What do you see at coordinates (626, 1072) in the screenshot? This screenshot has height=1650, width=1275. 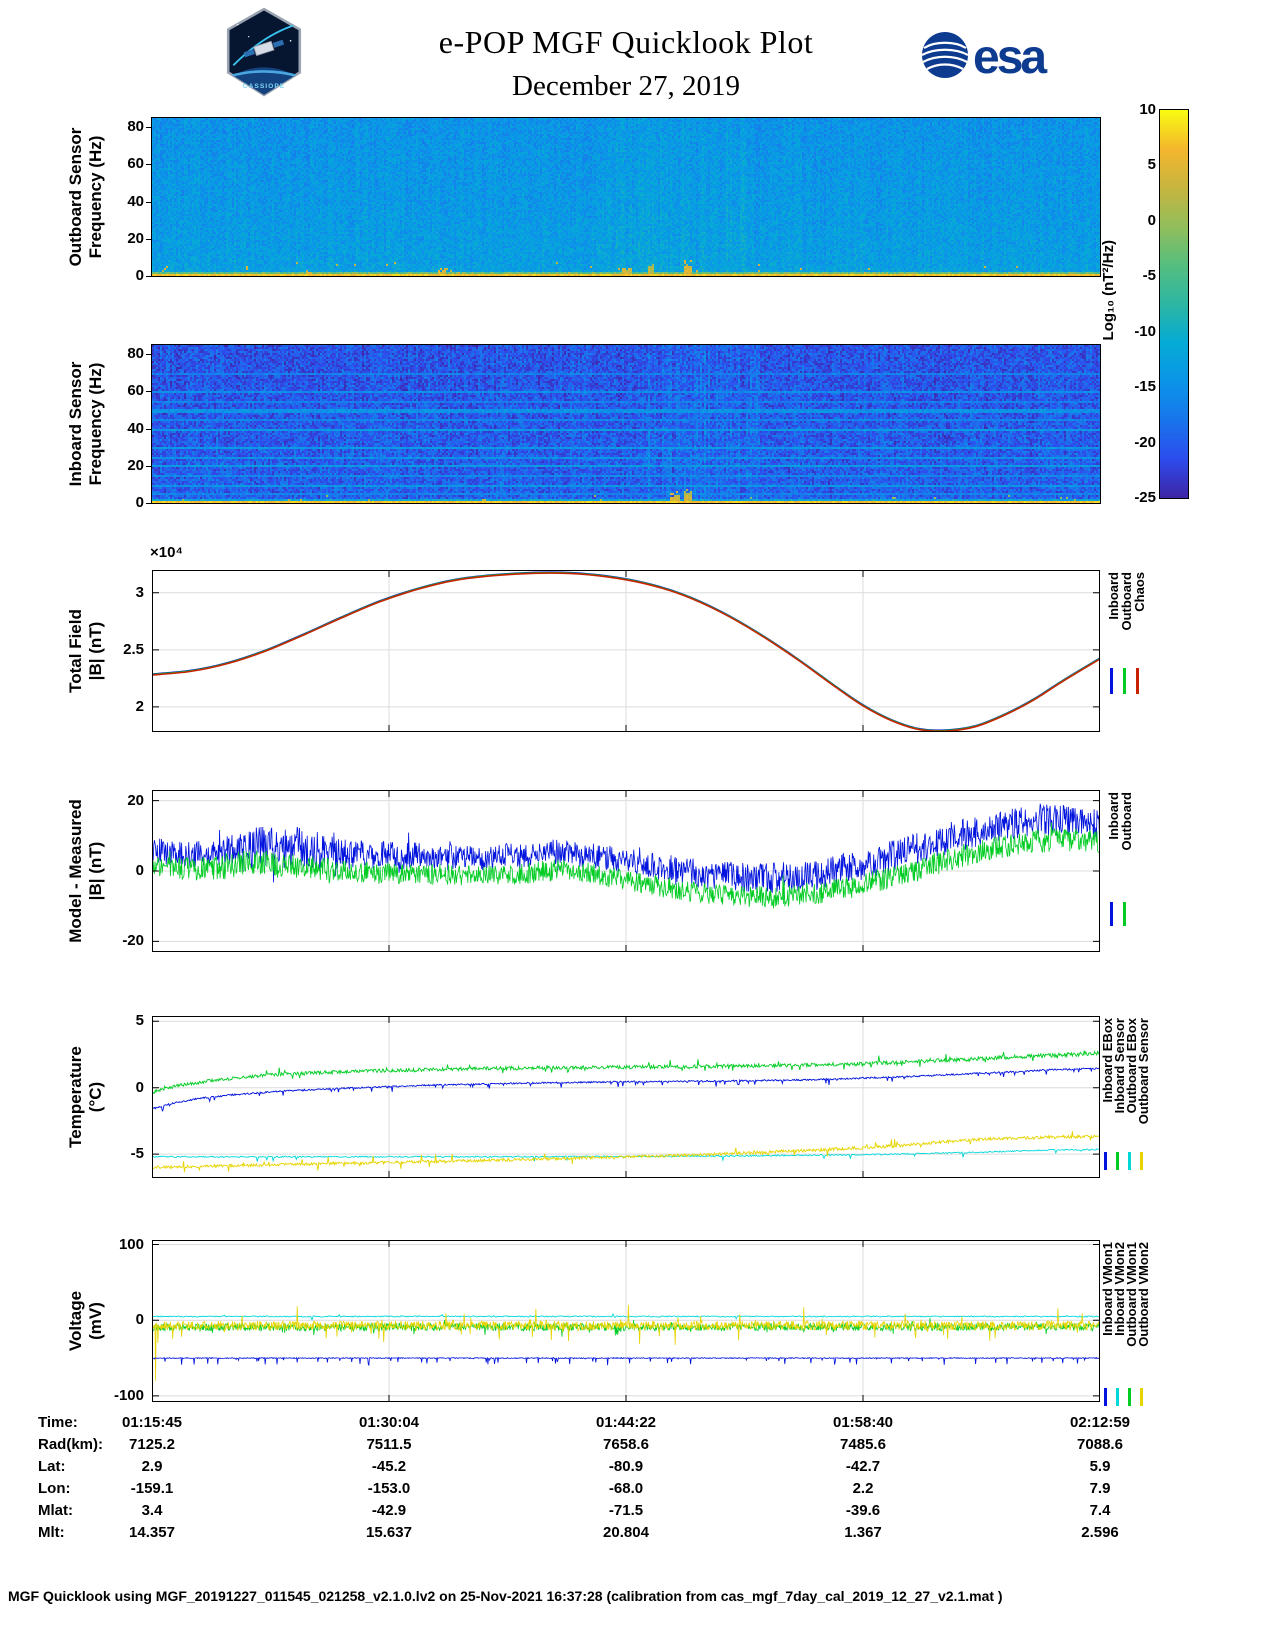 I see `series-inboard-sensor` at bounding box center [626, 1072].